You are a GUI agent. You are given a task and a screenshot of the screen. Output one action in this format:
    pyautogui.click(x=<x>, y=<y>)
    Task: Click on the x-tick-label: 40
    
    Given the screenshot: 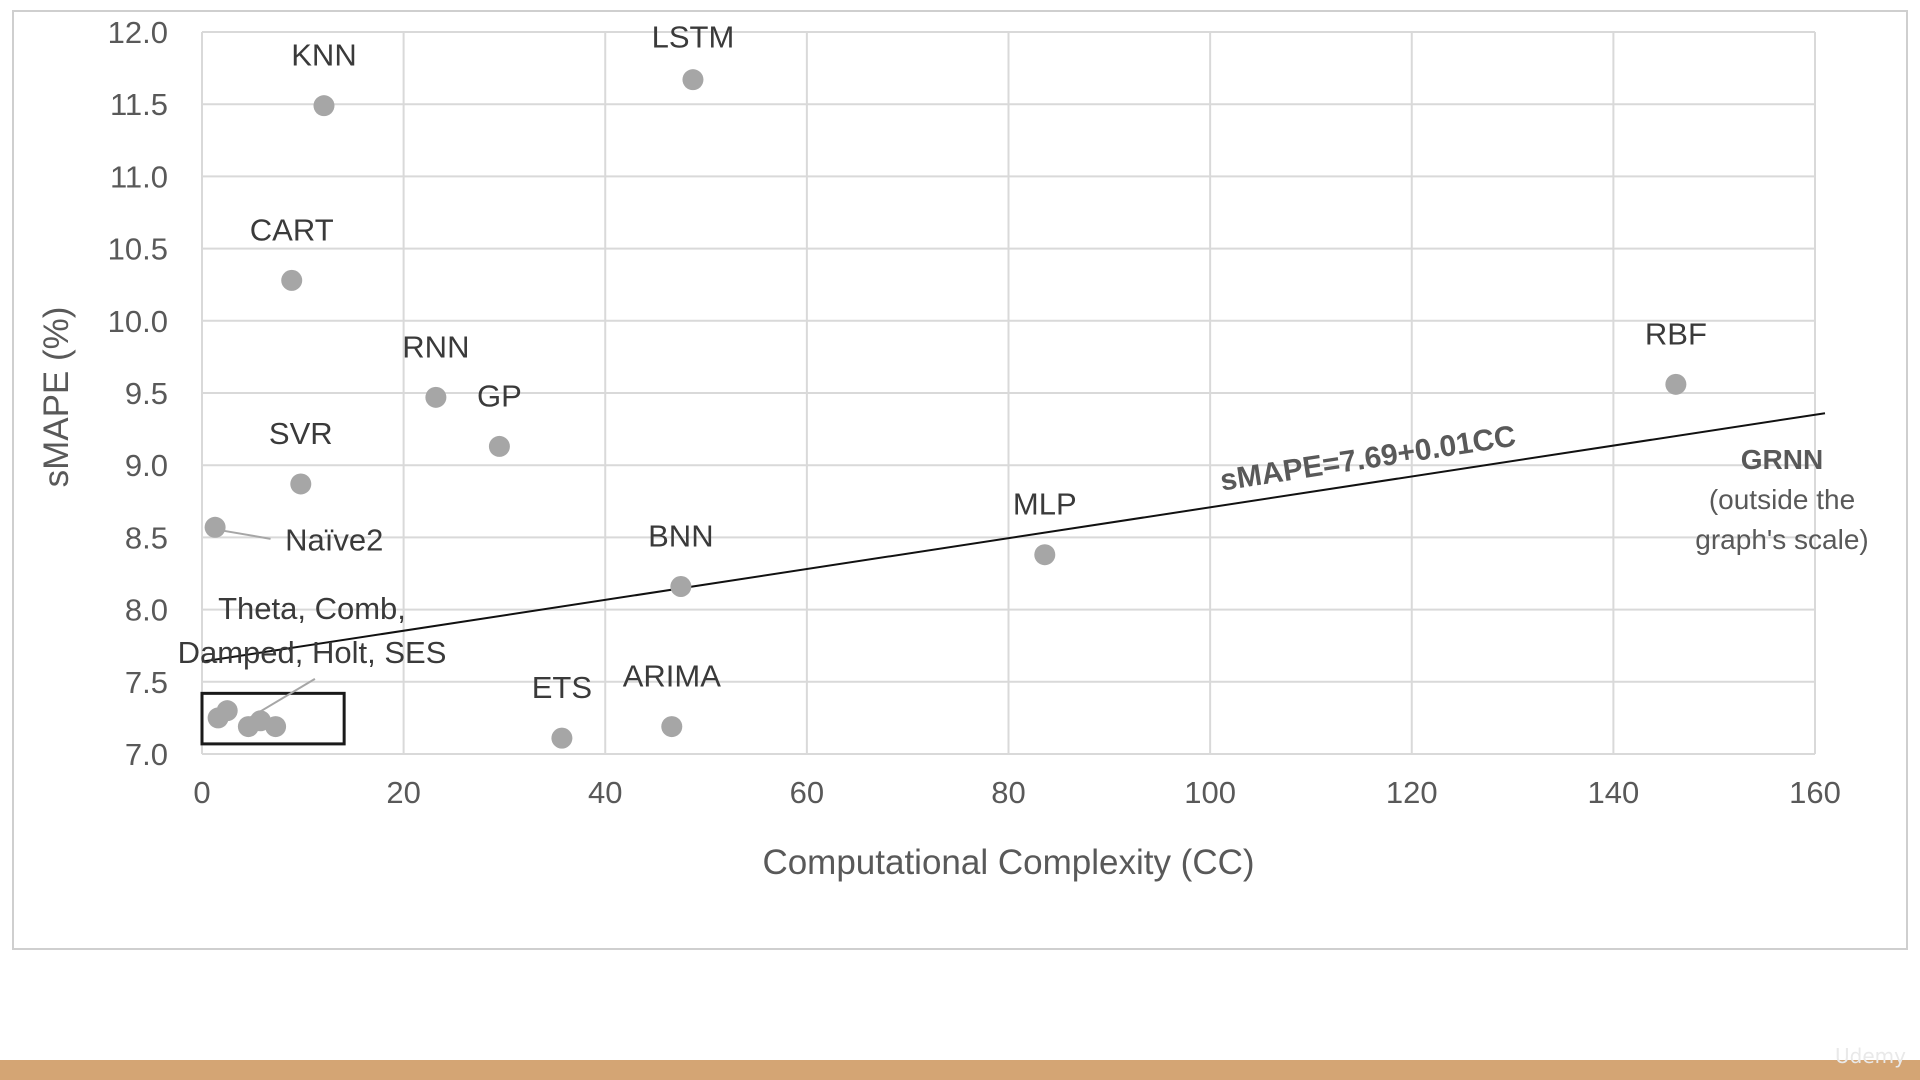 What is the action you would take?
    pyautogui.click(x=605, y=792)
    